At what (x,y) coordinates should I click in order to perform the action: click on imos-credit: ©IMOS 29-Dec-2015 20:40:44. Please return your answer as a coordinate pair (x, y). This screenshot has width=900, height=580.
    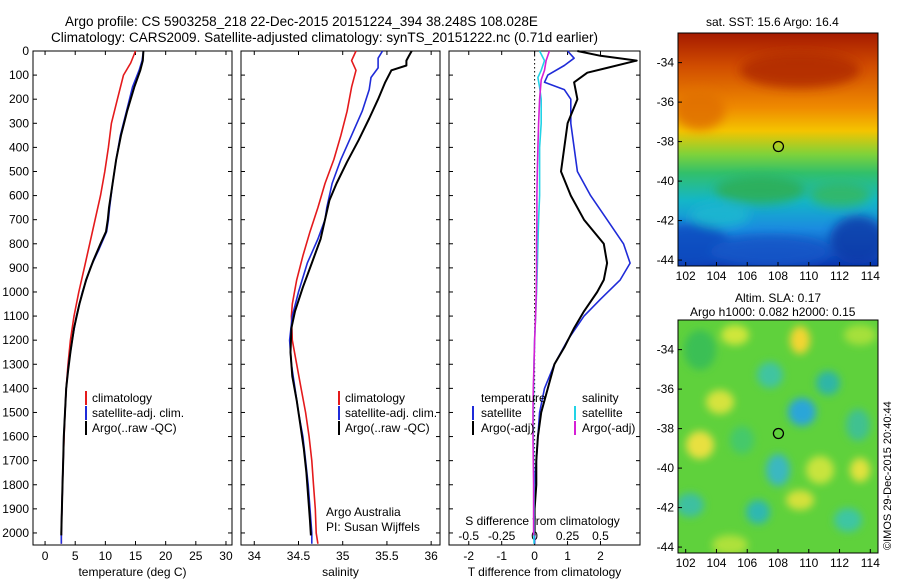
    Looking at the image, I should click on (888, 475).